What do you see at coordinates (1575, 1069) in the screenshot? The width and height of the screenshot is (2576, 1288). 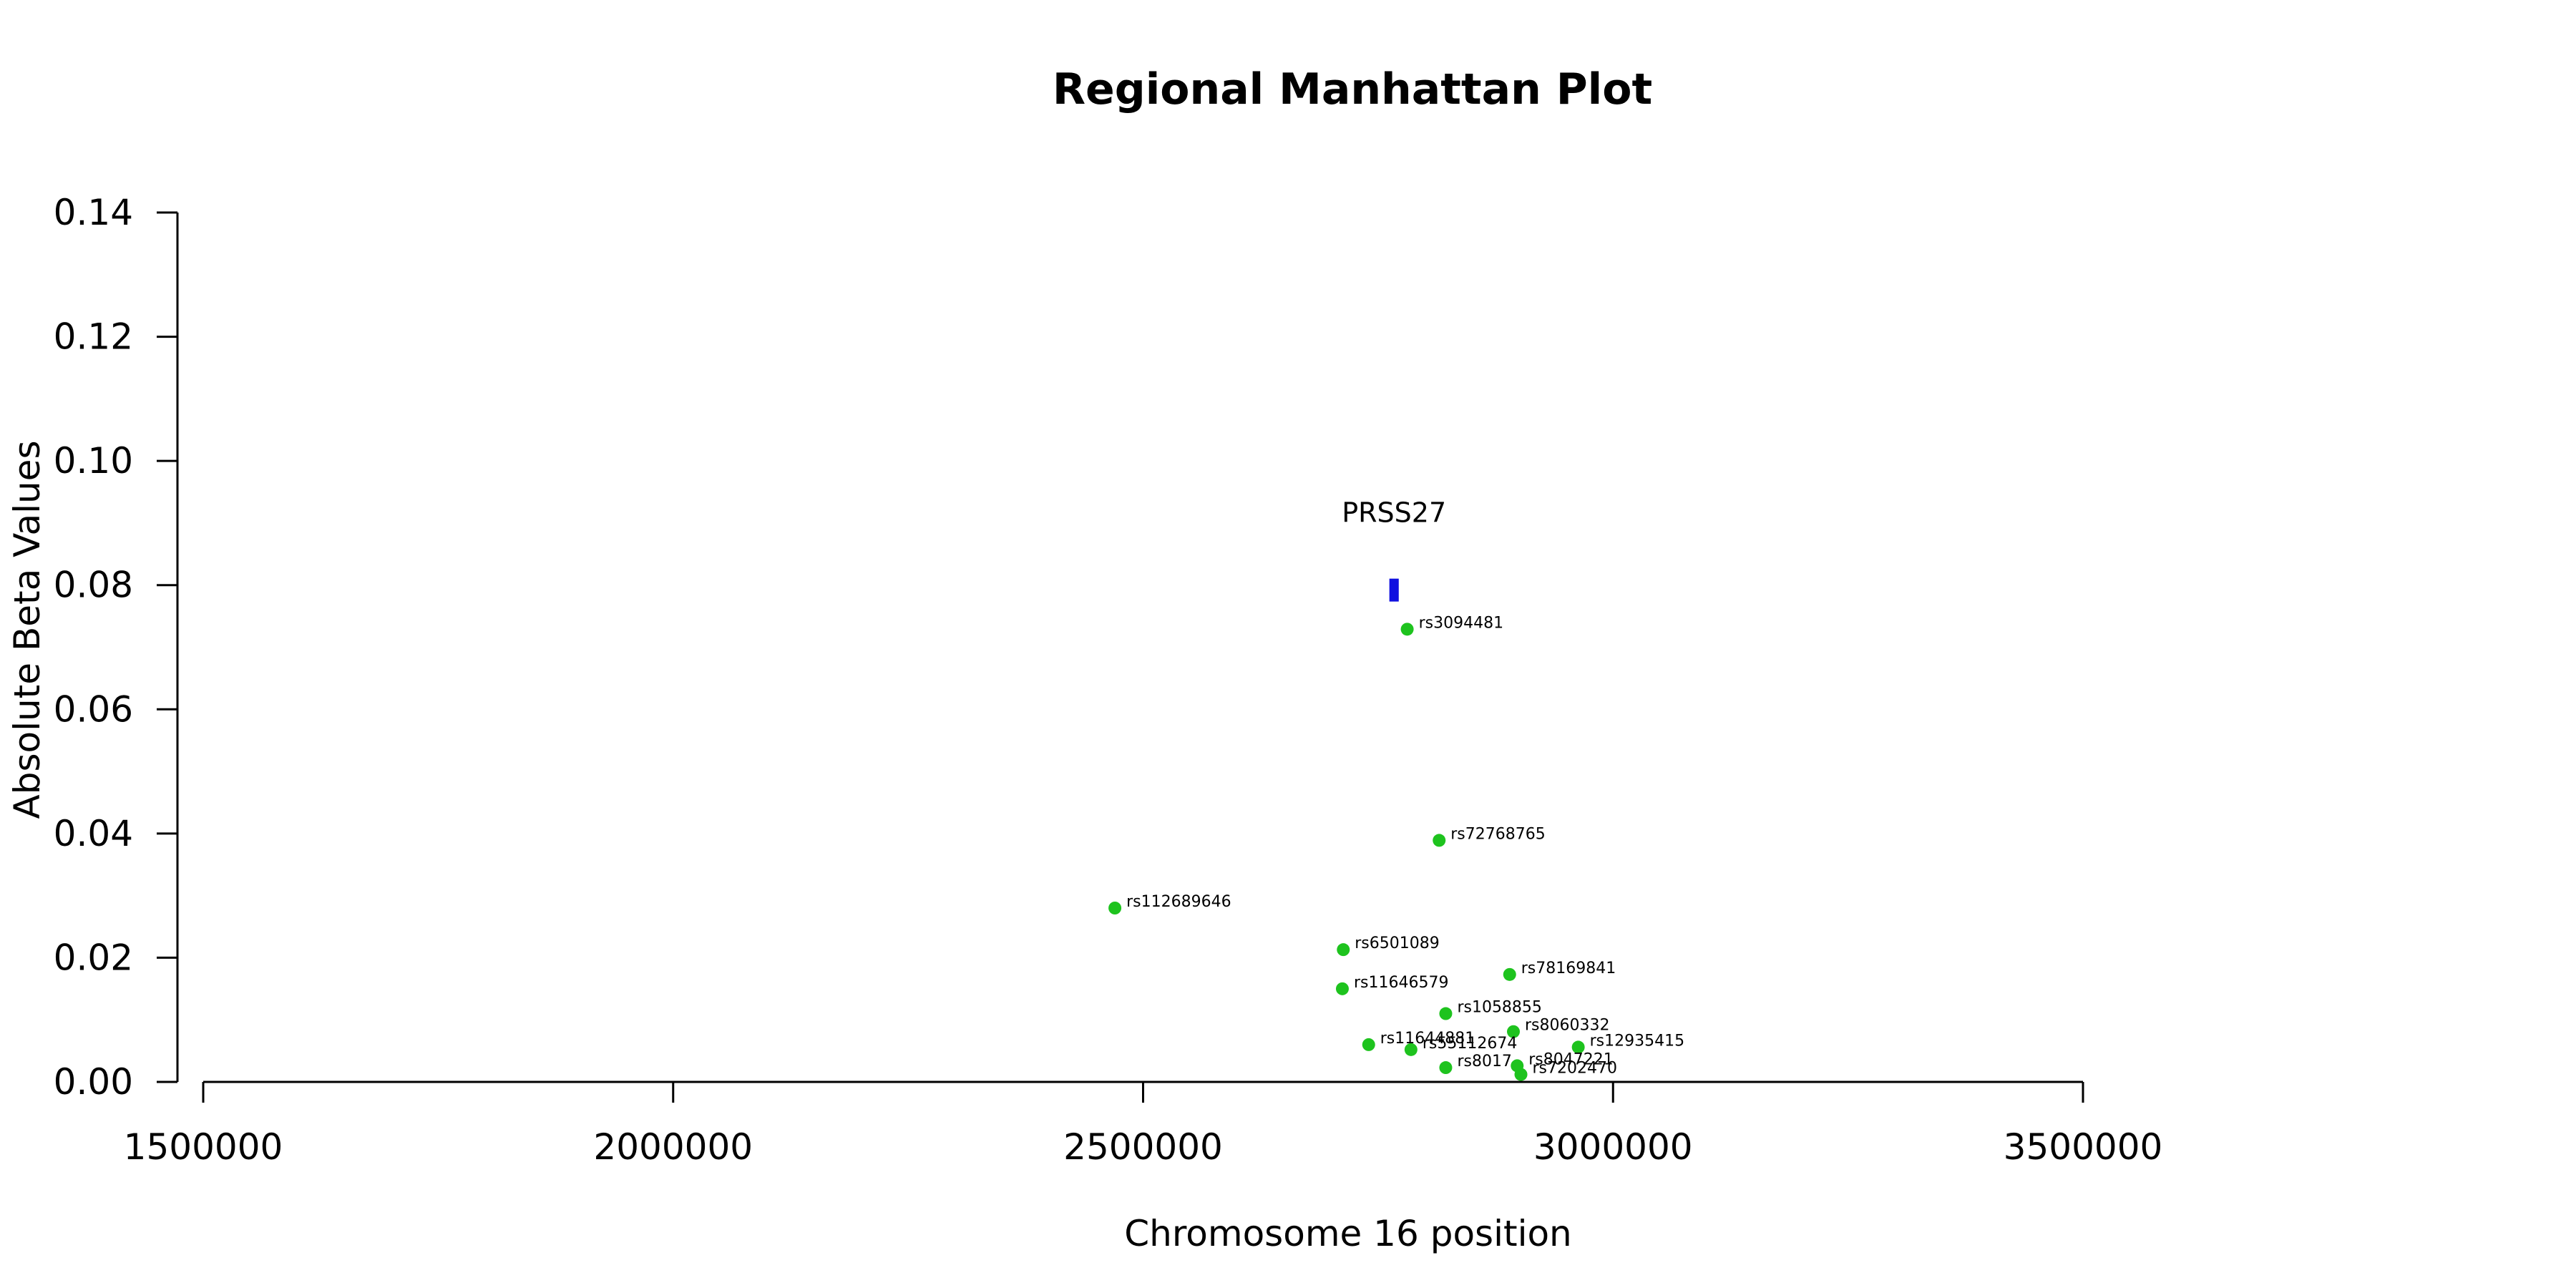 I see `snp-label: rs7202470` at bounding box center [1575, 1069].